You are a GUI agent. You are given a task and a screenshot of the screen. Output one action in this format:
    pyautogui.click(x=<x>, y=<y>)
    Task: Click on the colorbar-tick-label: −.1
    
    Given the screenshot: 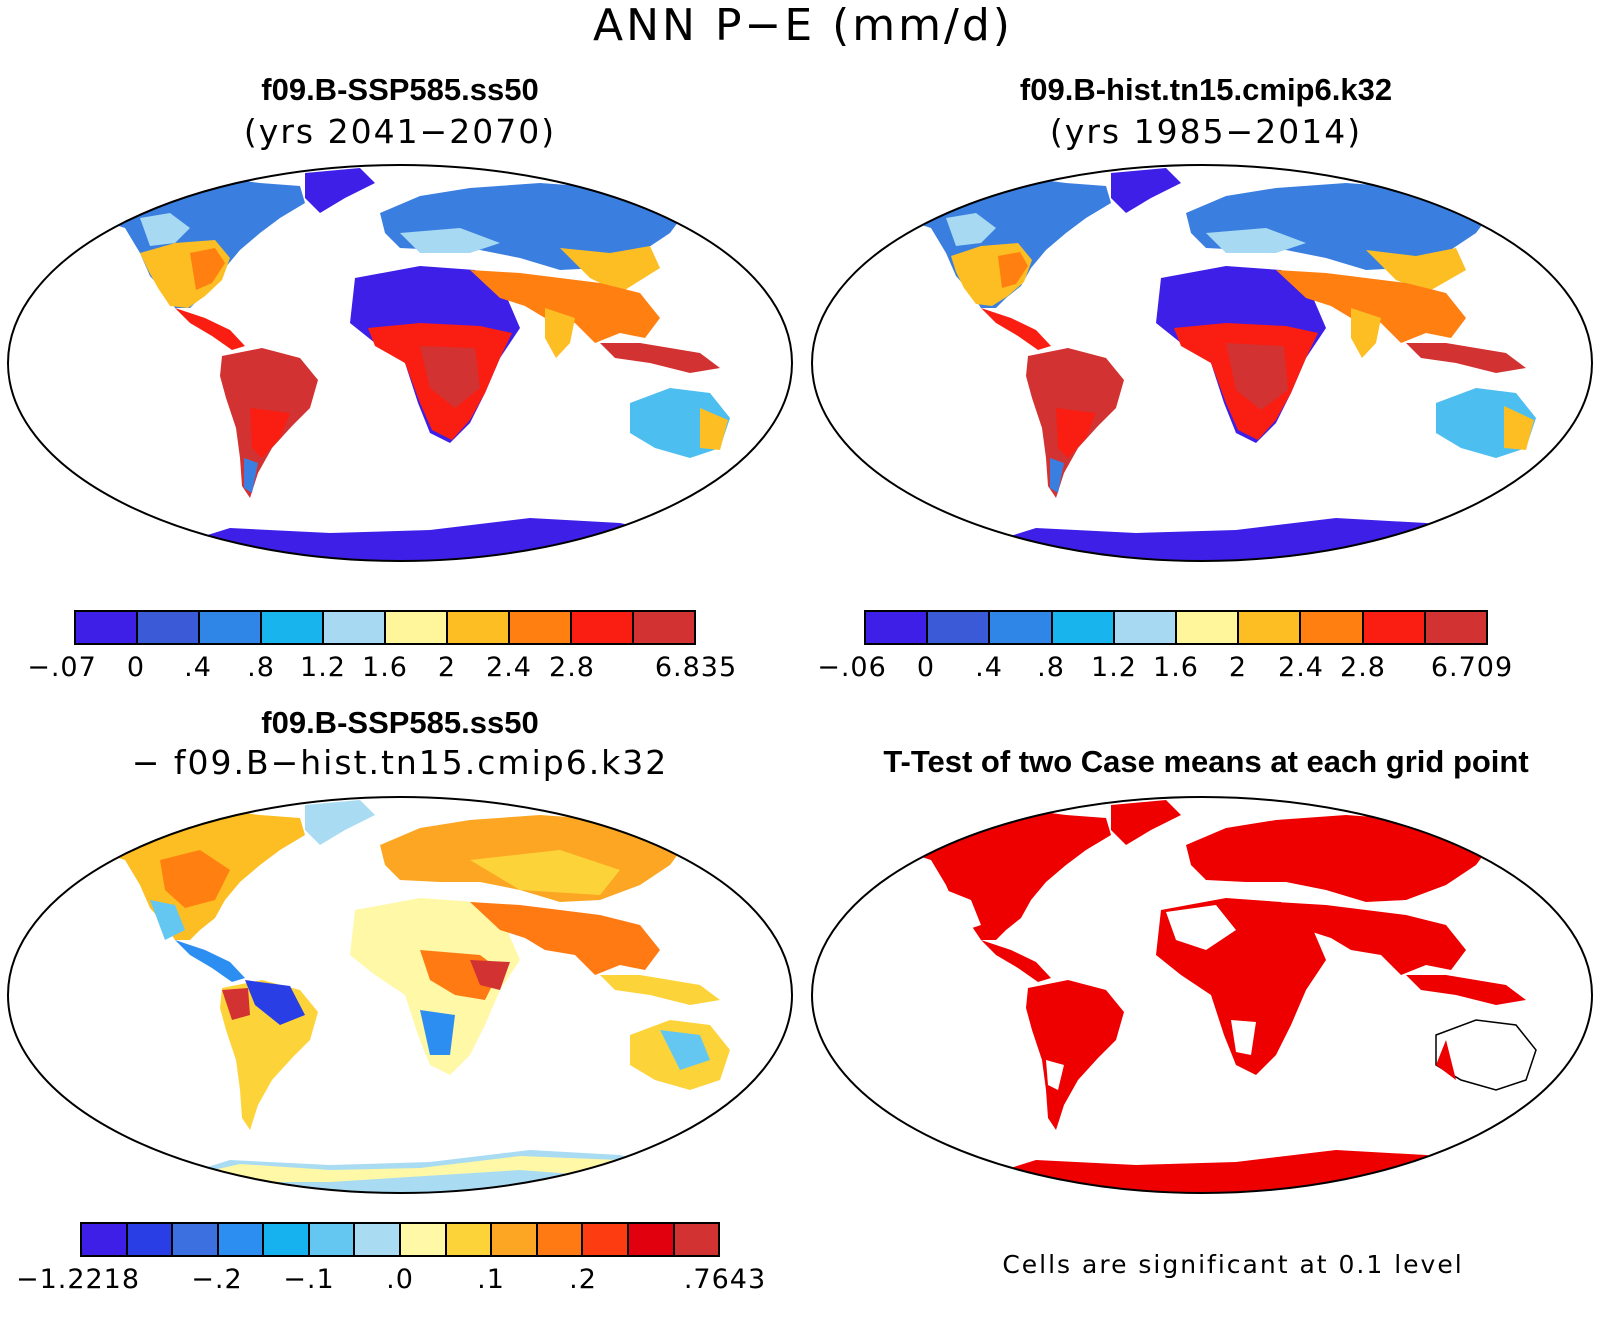 What is the action you would take?
    pyautogui.click(x=309, y=1279)
    